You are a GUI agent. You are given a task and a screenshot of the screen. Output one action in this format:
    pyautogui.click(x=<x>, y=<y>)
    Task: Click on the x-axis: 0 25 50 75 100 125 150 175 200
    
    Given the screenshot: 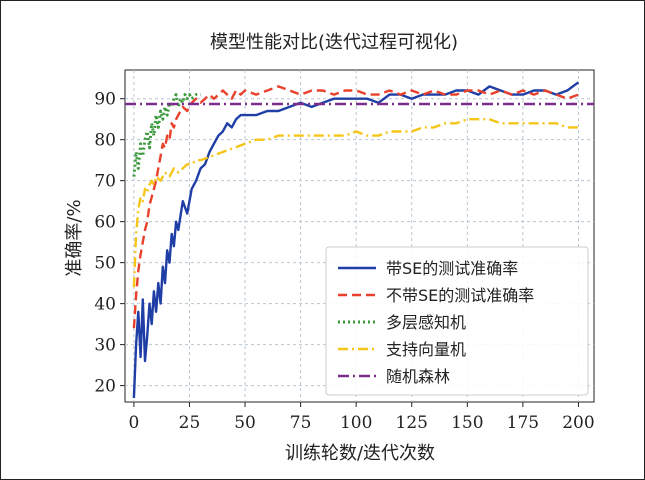 What is the action you would take?
    pyautogui.click(x=361, y=417)
    